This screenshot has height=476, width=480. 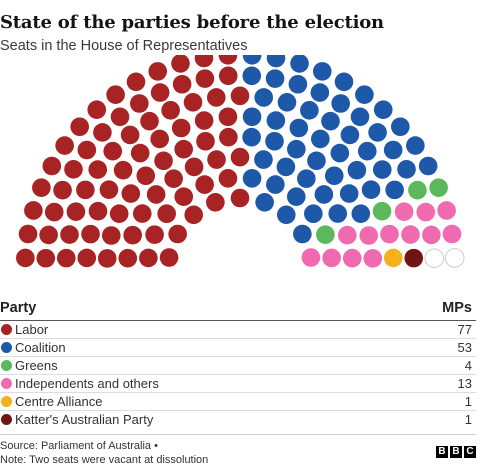 What do you see at coordinates (238, 384) in the screenshot?
I see `party-row-independents: Independents and others 13` at bounding box center [238, 384].